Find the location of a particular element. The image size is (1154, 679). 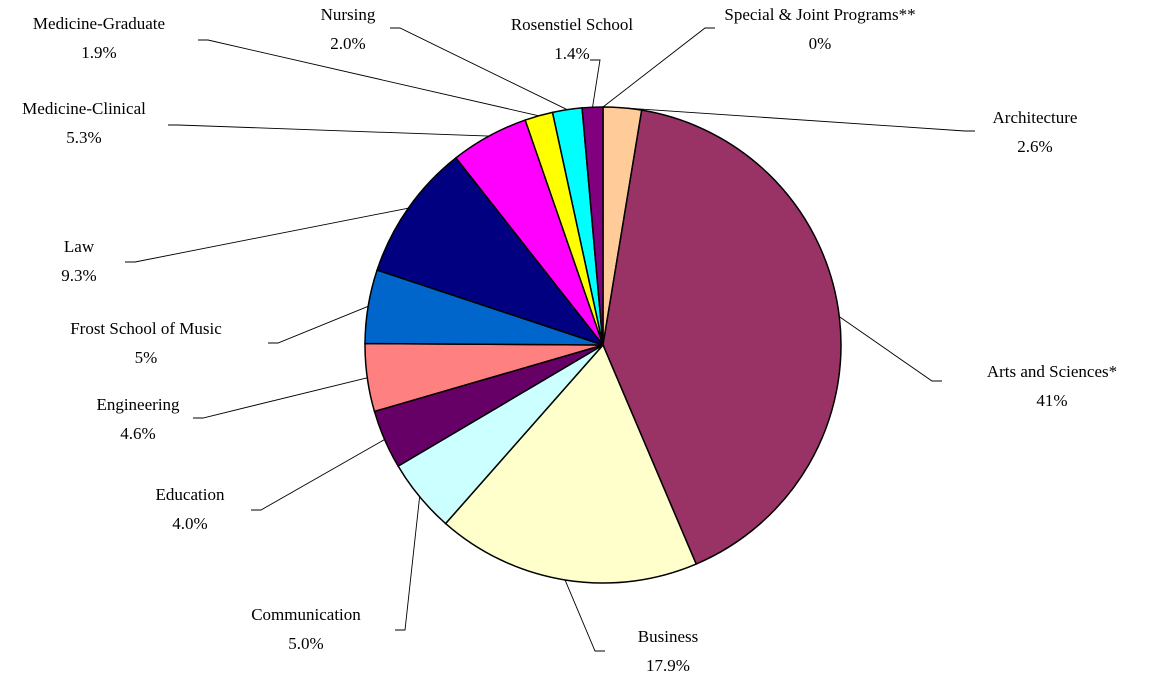

slice-label-law: Law 9.3% is located at coordinates (78, 261).